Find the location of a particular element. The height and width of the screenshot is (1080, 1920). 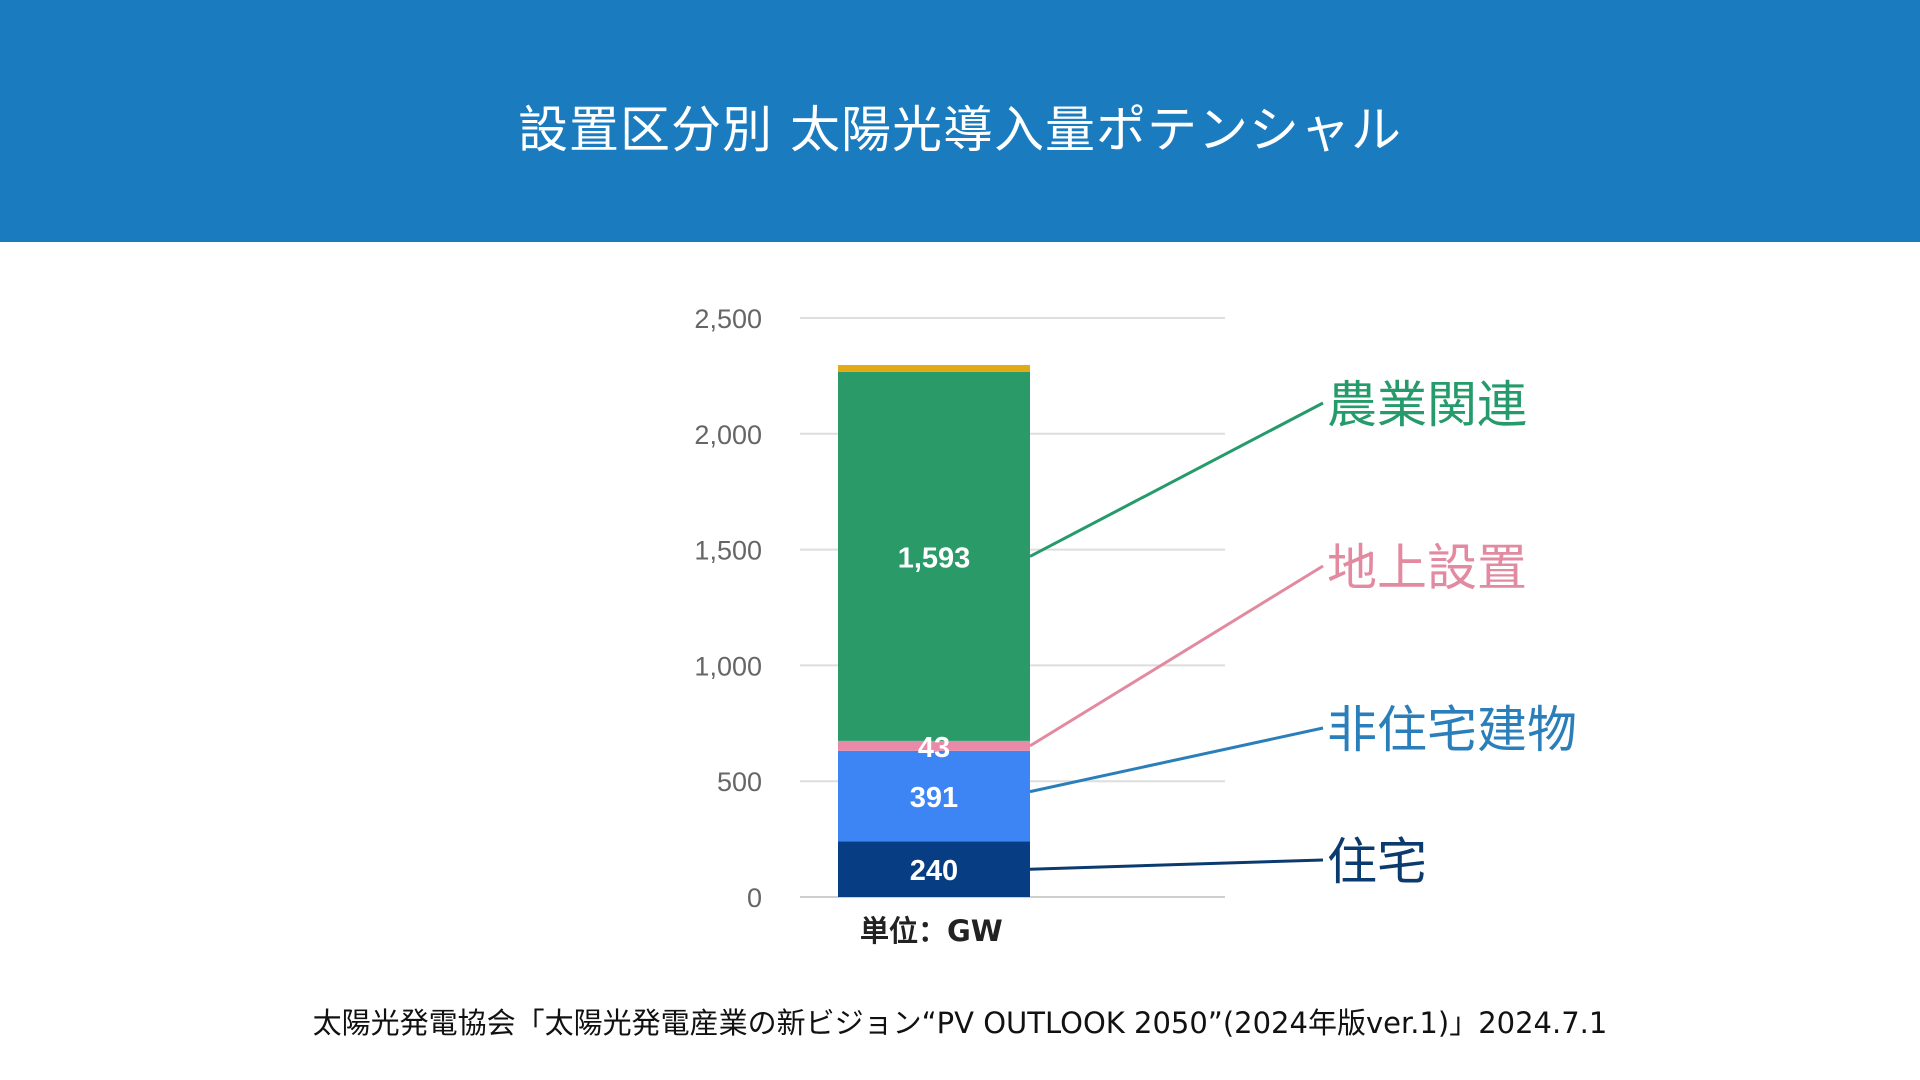

series-label: 農業関連 is located at coordinates (1427, 405).